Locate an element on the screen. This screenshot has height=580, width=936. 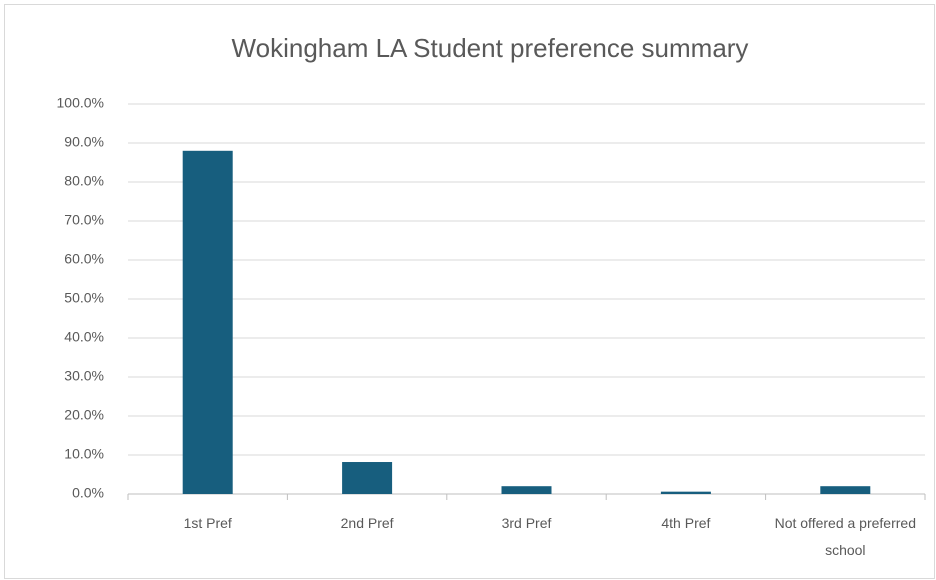
x-tick-label: 4th Pref is located at coordinates (686, 523).